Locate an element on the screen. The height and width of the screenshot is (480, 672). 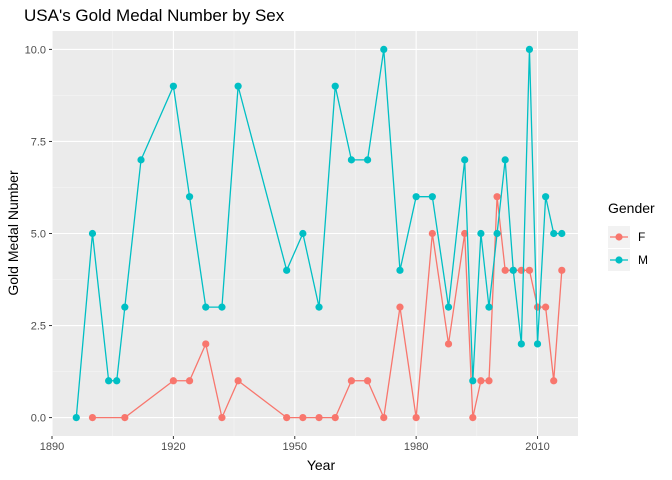
y-axis: 0.0 2.5 5.0 7.5 10.0 is located at coordinates (38, 234).